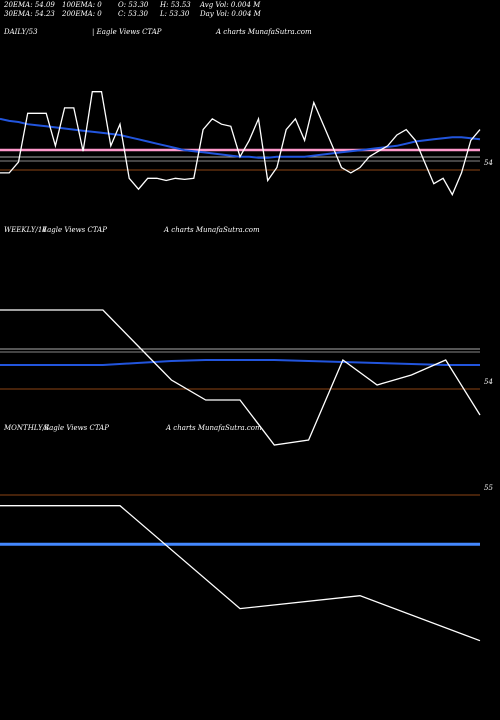 This screenshot has width=500, height=720. What do you see at coordinates (488, 382) in the screenshot?
I see `weekly-tick-label: 54` at bounding box center [488, 382].